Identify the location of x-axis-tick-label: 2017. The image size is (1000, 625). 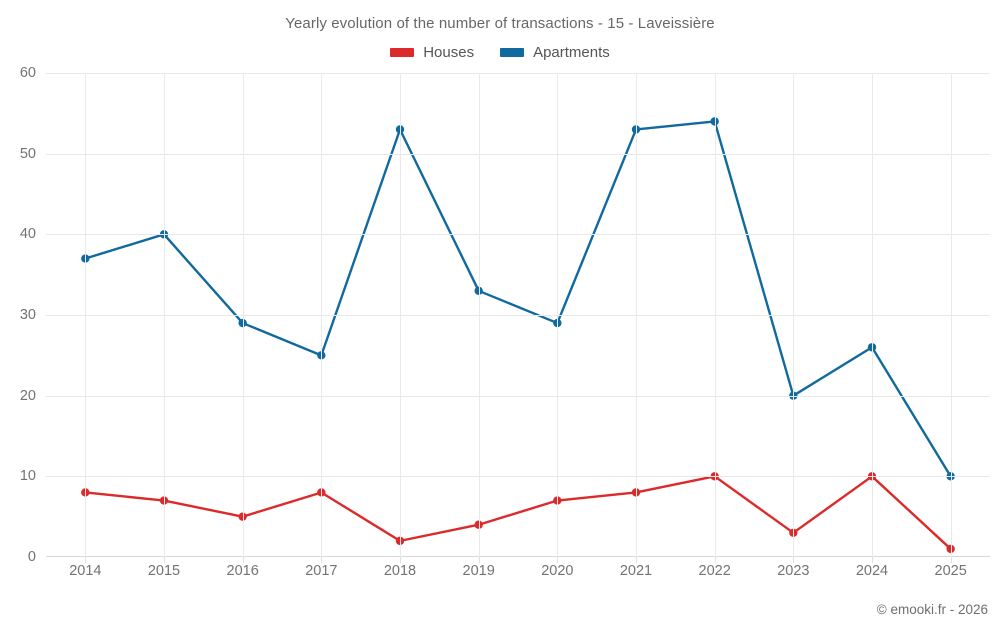
(321, 571).